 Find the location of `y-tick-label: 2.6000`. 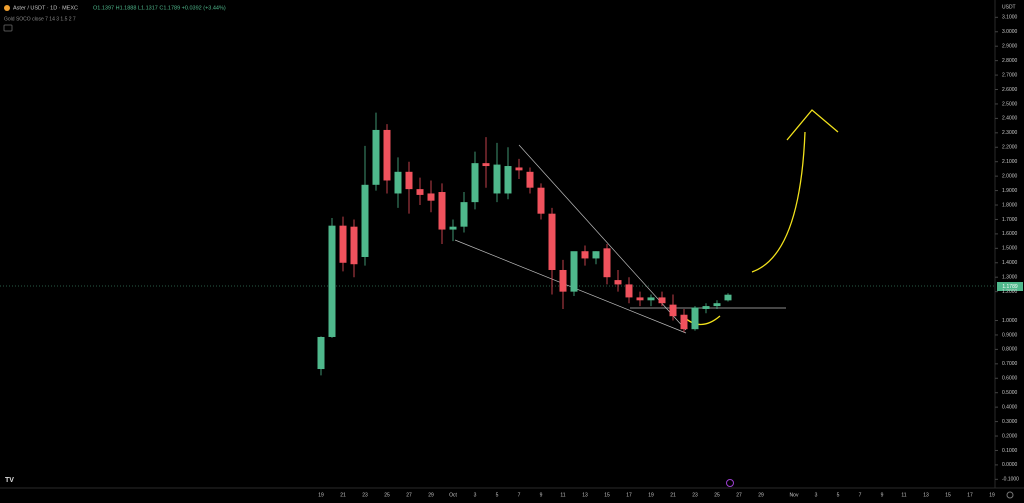

y-tick-label: 2.6000 is located at coordinates (1010, 90).